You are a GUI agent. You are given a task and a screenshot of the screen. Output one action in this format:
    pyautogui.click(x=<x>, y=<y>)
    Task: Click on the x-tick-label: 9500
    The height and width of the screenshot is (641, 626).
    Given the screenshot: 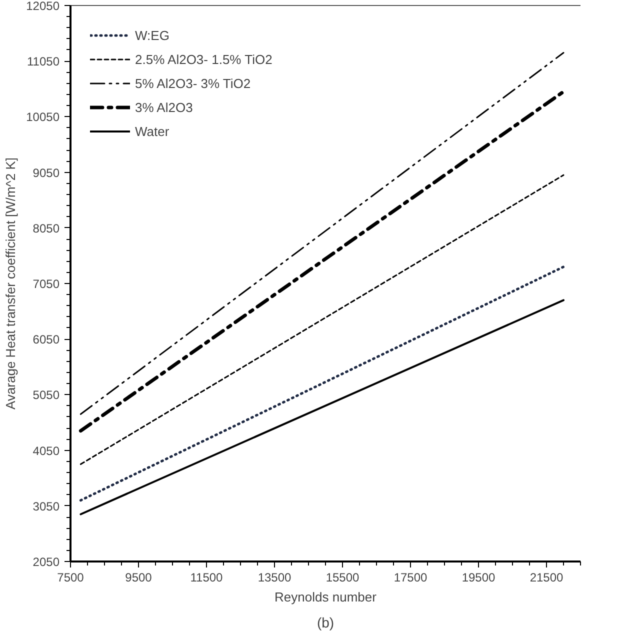 What is the action you would take?
    pyautogui.click(x=138, y=577)
    